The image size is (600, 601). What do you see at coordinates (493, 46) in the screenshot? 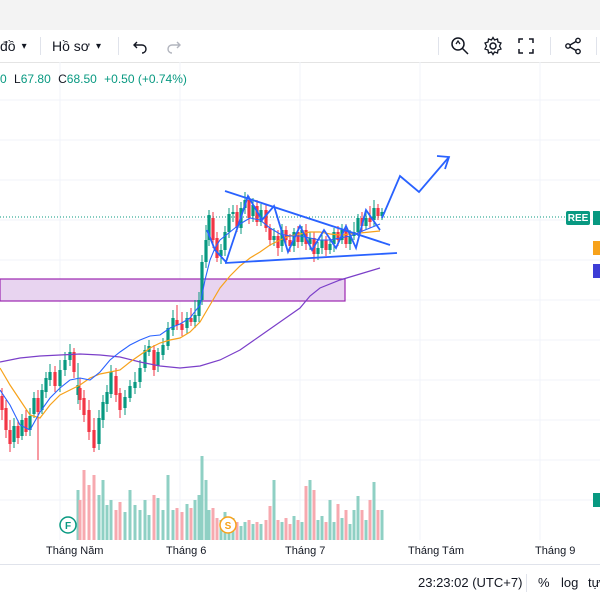
I see `settings-button` at bounding box center [493, 46].